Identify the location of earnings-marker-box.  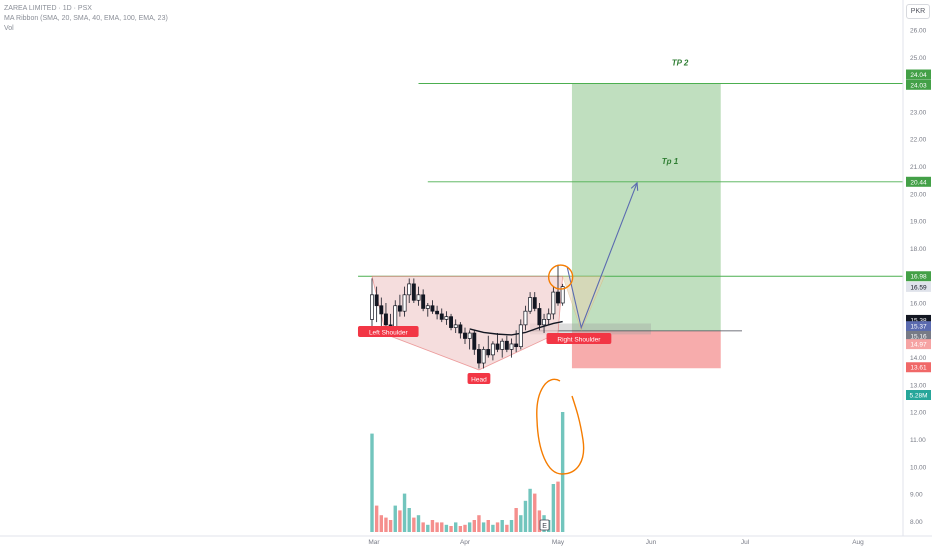
(544, 525).